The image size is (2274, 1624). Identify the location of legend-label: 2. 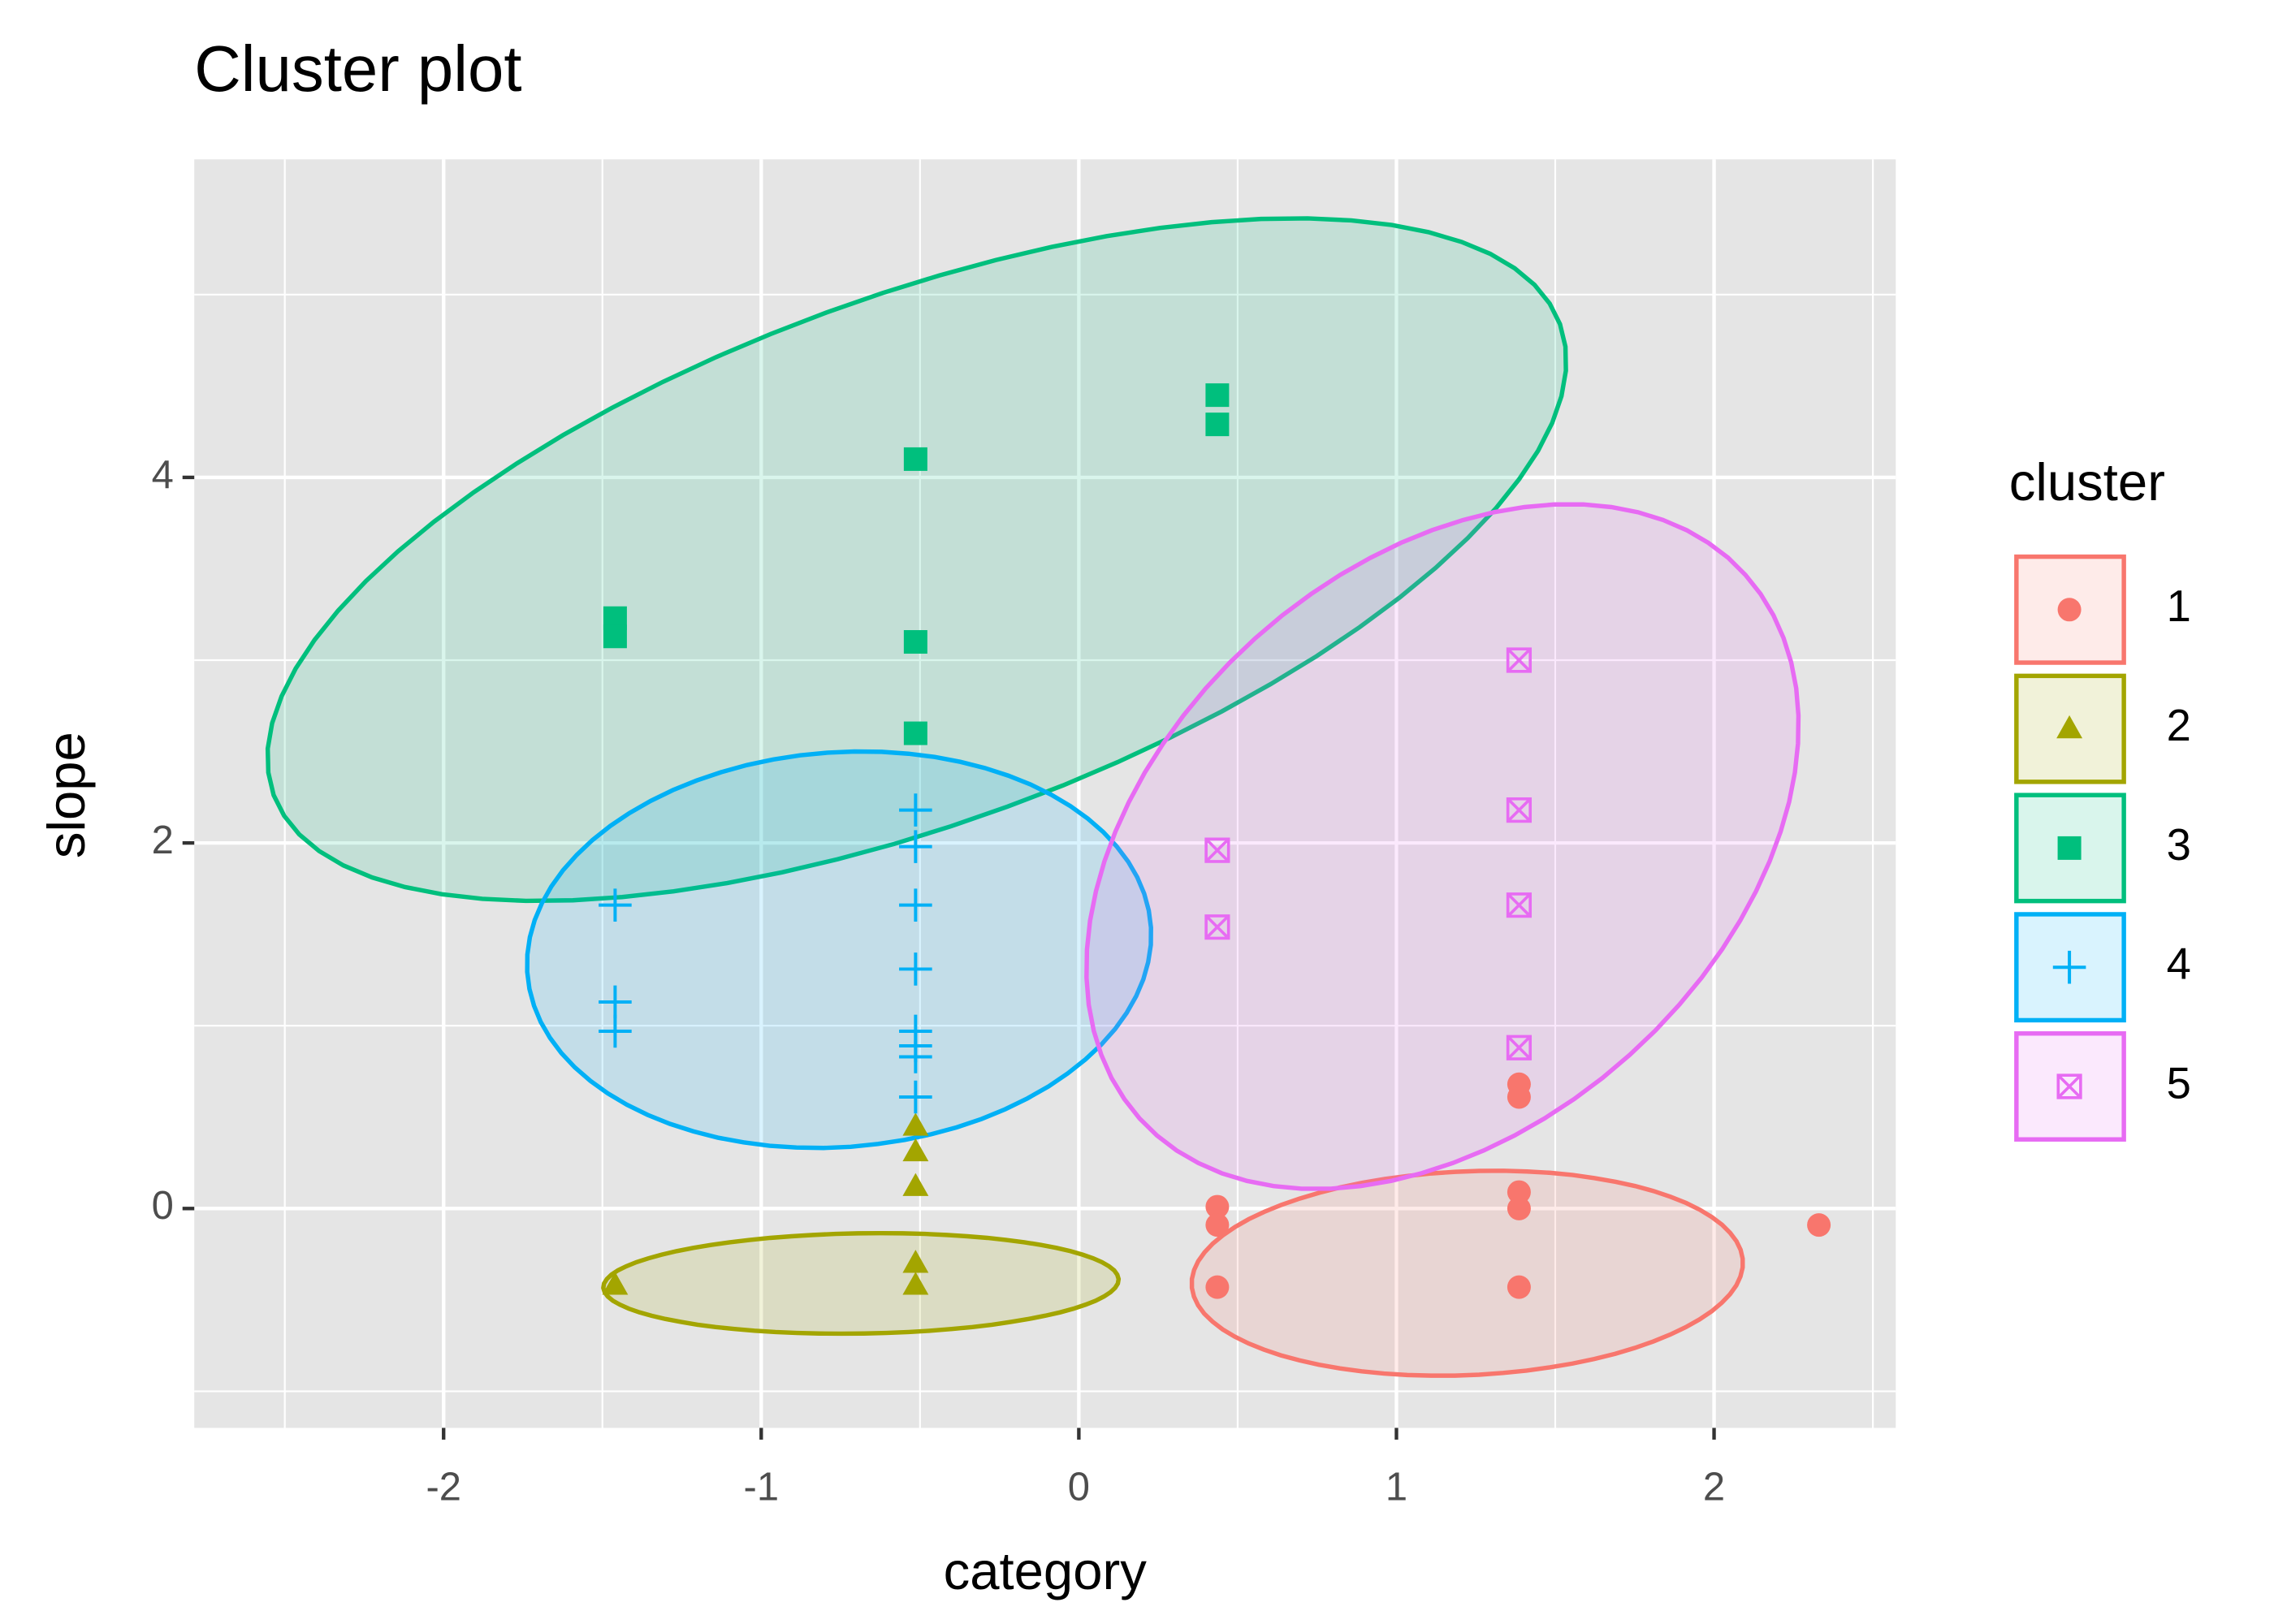
(2179, 726).